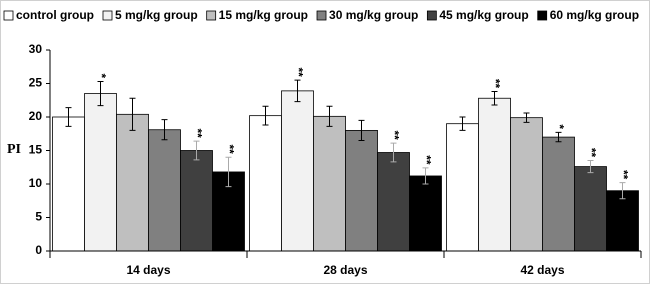 This screenshot has height=284, width=650. Describe the element at coordinates (36, 150) in the screenshot. I see `y-tick-label: 15` at that location.